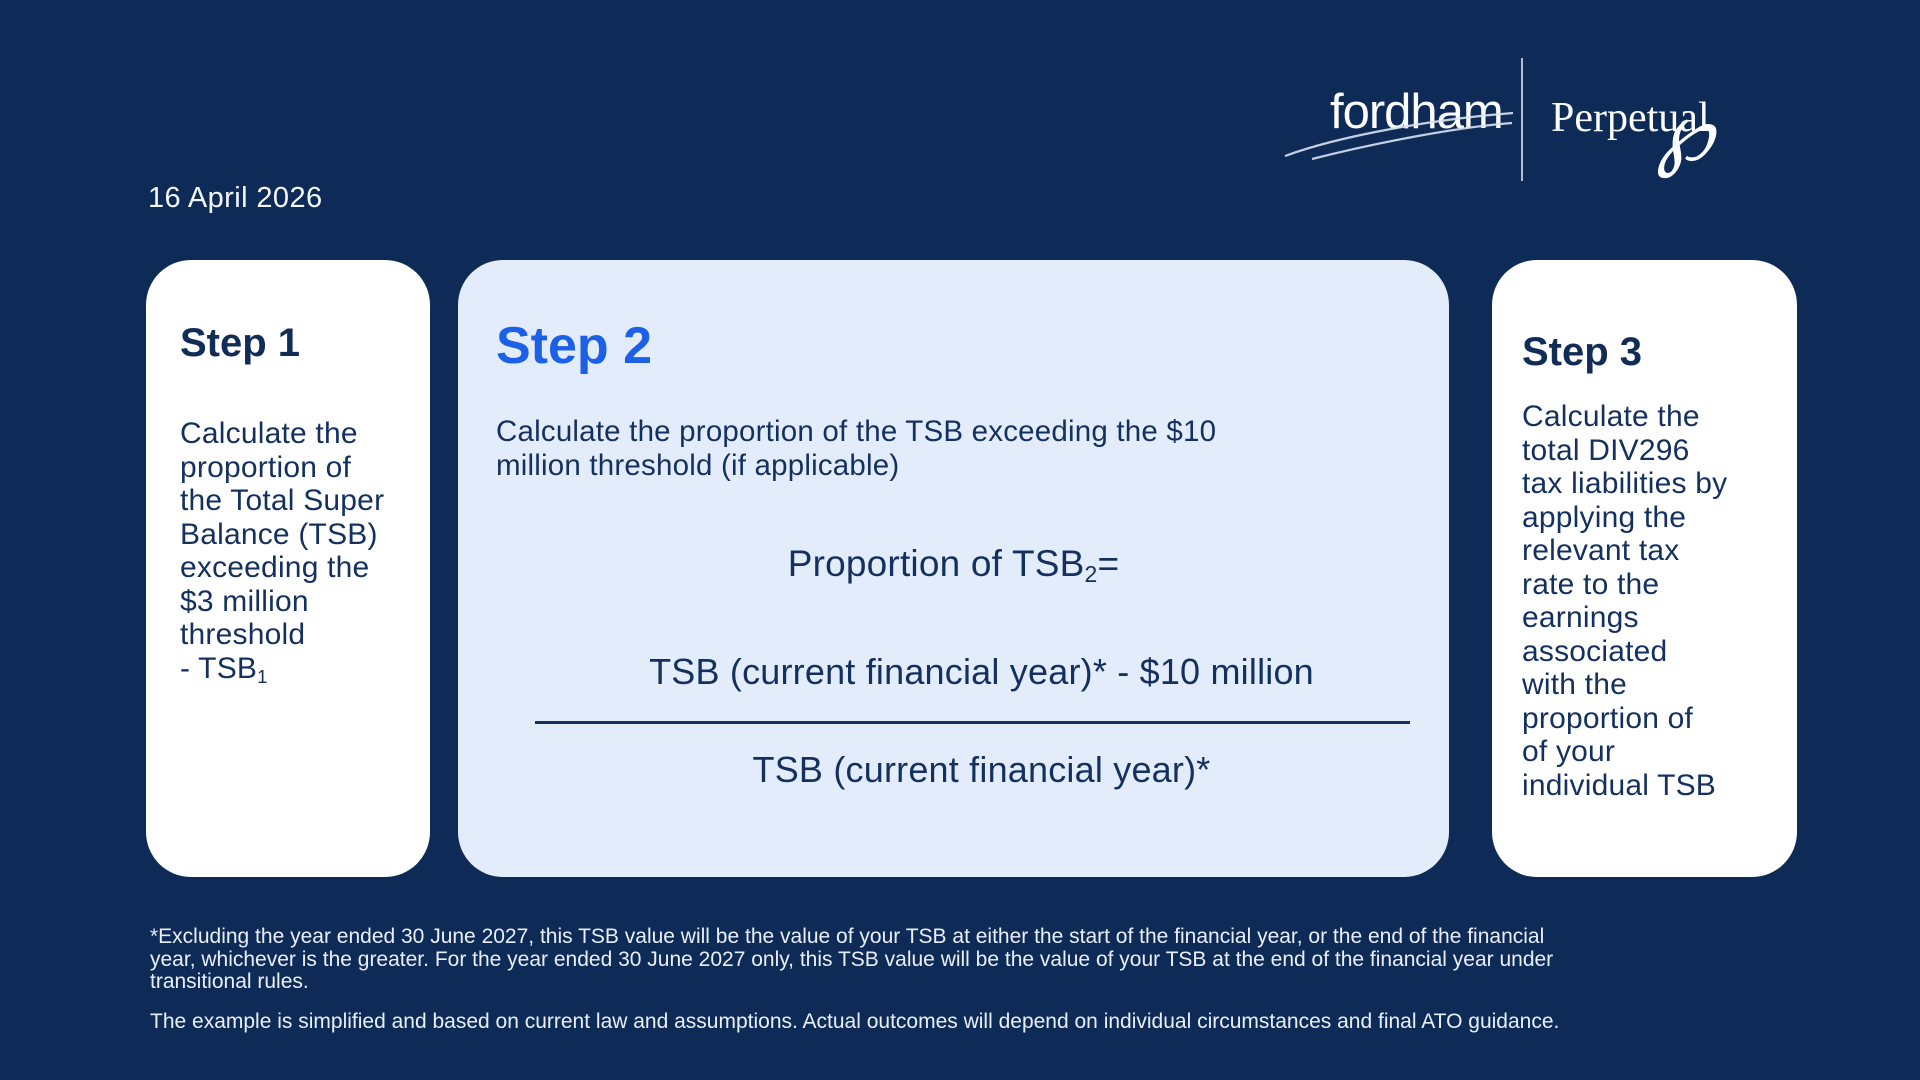 The width and height of the screenshot is (1920, 1080). What do you see at coordinates (1630, 118) in the screenshot?
I see `perpetual-logo: Perpetual` at bounding box center [1630, 118].